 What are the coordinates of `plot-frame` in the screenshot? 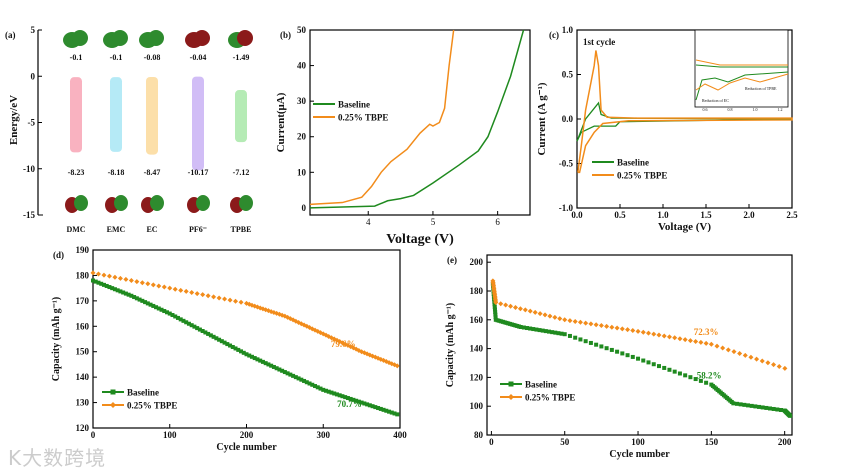 It's located at (420, 122).